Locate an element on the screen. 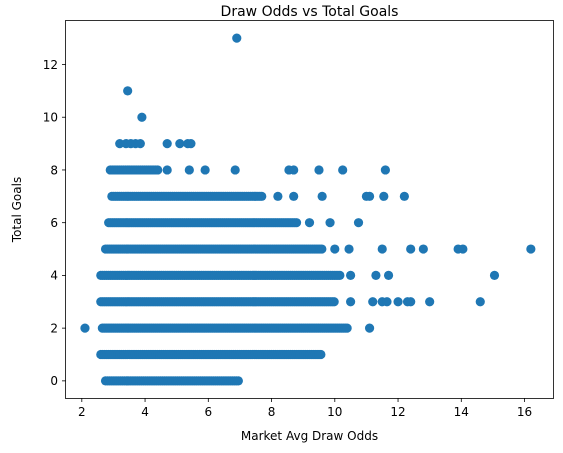 This screenshot has height=453, width=563. x-tick-label: 2 is located at coordinates (82, 412).